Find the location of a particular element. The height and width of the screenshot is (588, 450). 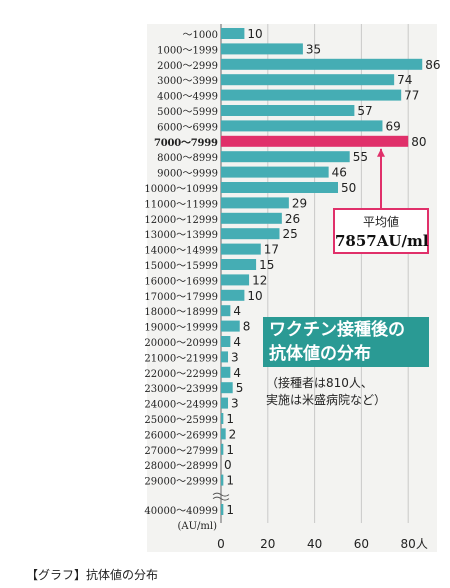

category-label: 21000～21999 is located at coordinates (181, 358).